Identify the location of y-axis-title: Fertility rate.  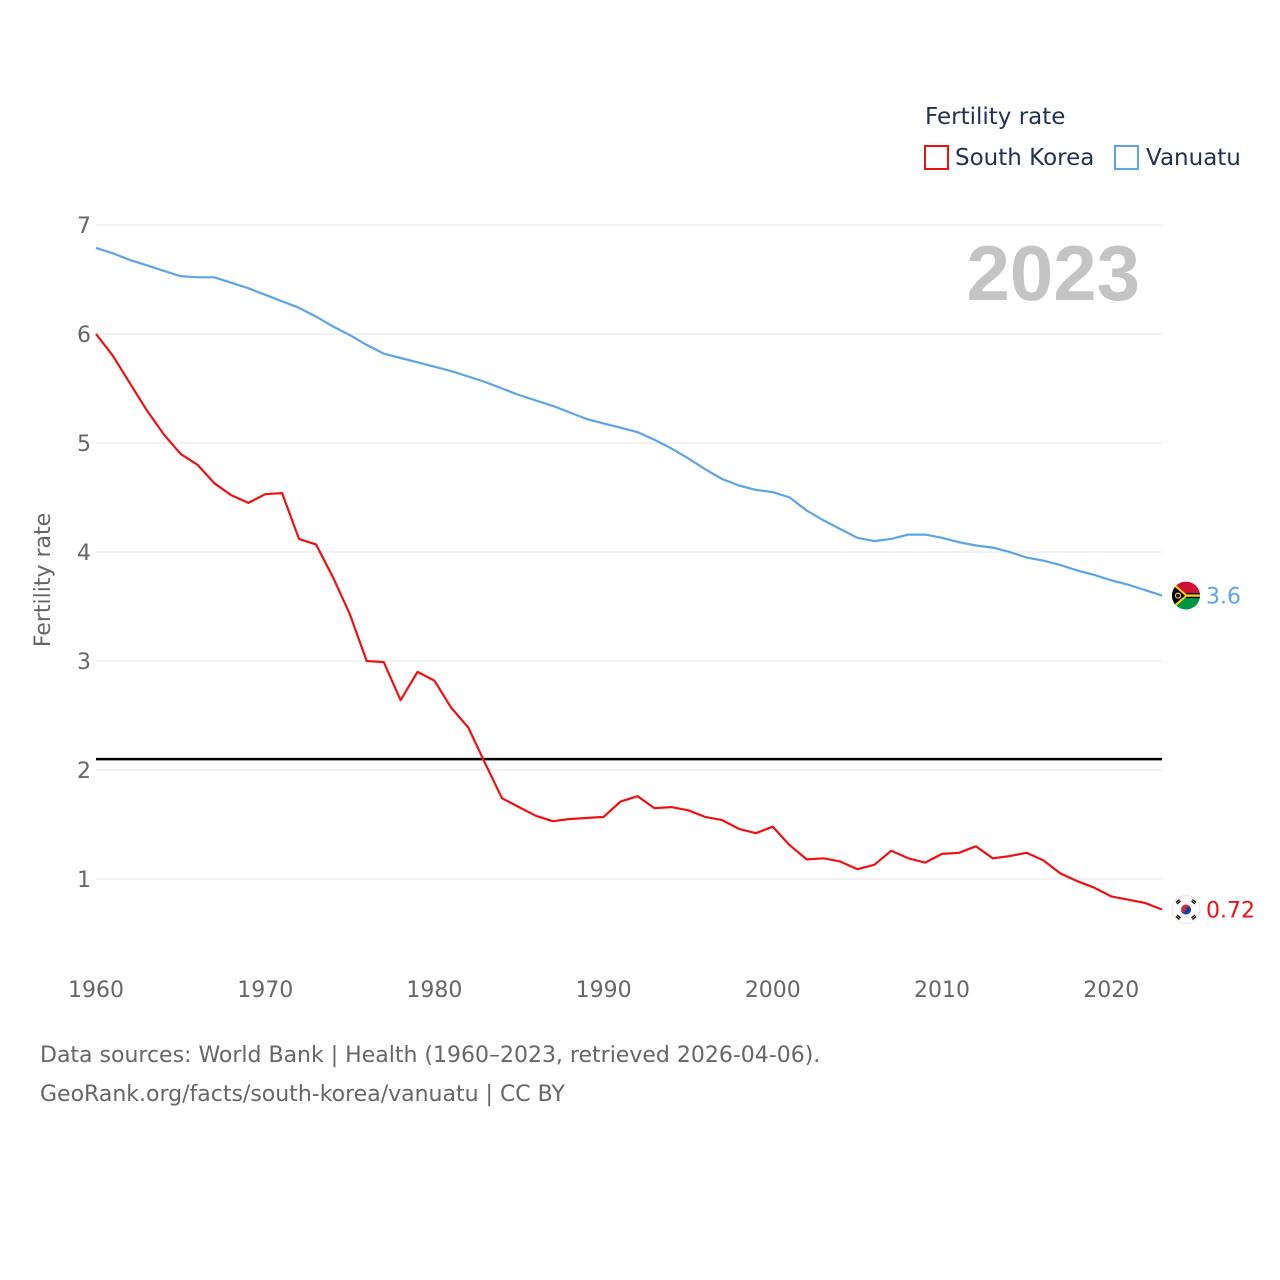
(43, 580).